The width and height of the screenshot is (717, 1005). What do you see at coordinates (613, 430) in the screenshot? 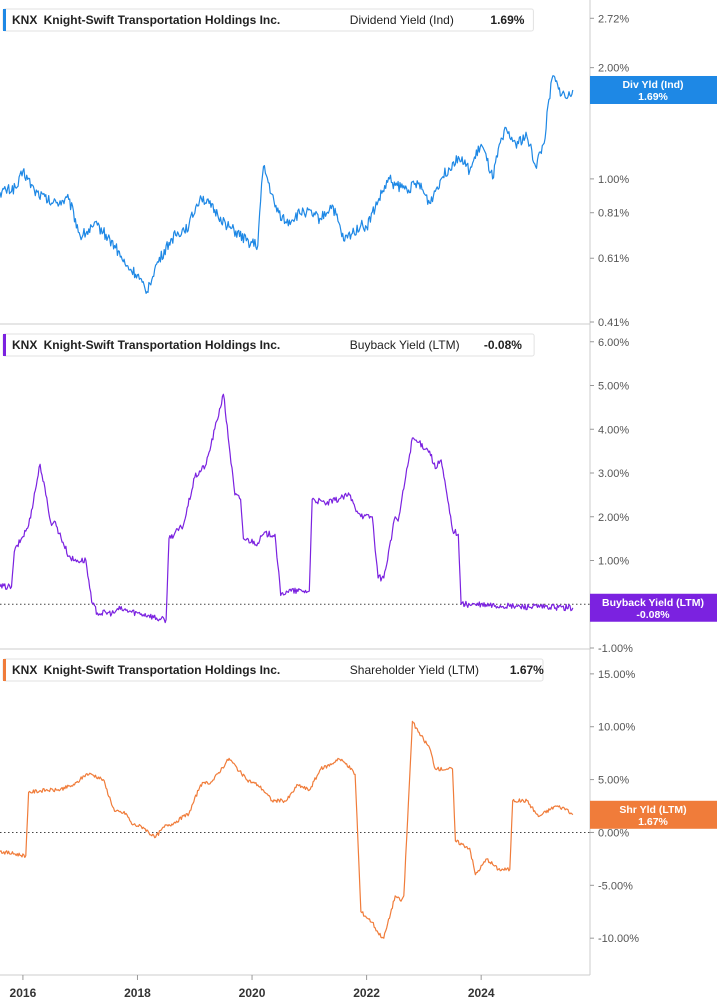
I see `y-tick-label: 4.00%` at bounding box center [613, 430].